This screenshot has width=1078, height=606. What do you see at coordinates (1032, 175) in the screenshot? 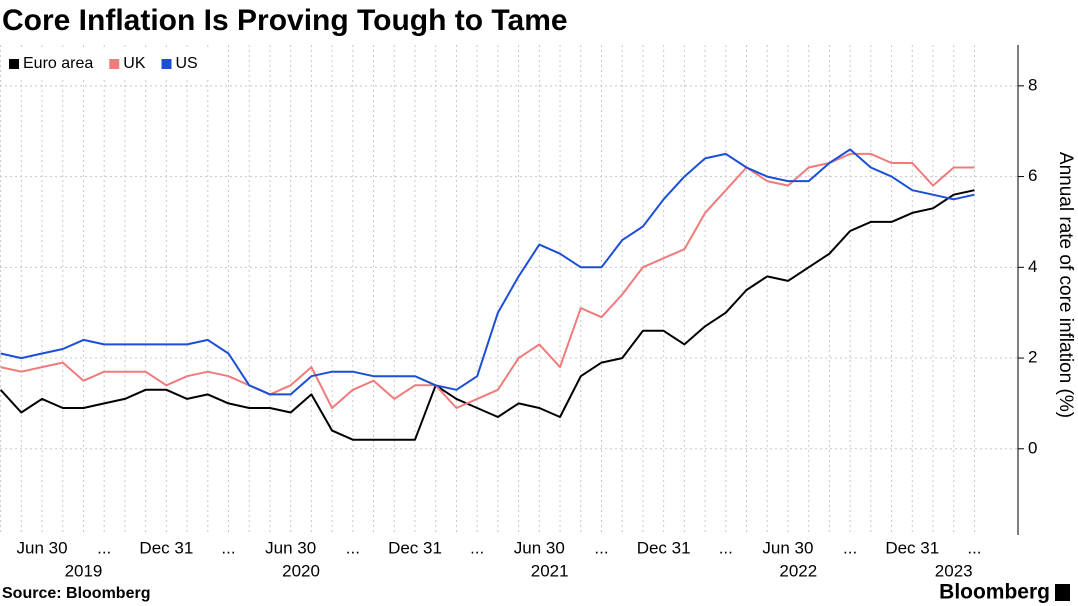
I see `y-tick-label: 6` at bounding box center [1032, 175].